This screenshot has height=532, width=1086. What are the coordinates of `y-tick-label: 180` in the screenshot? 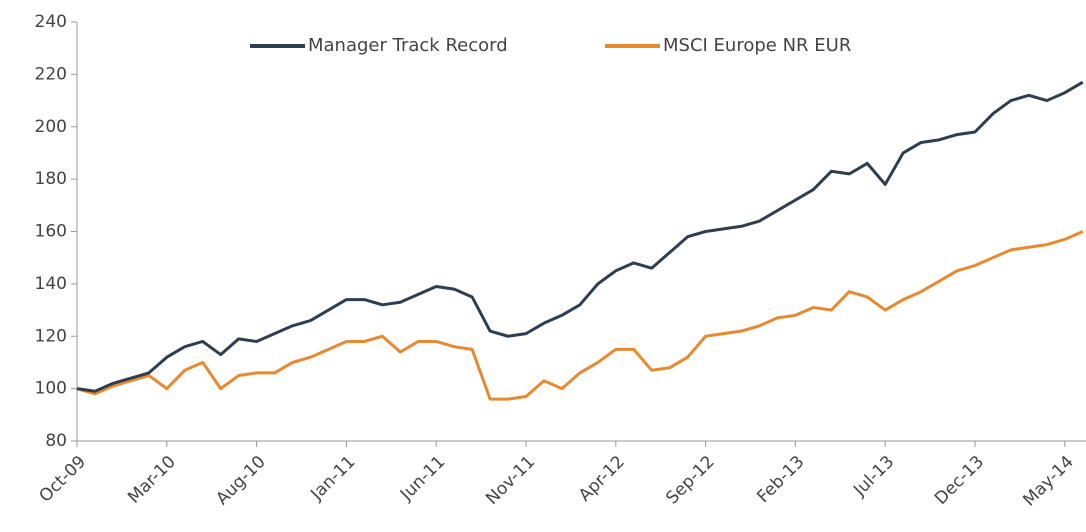 It's located at (51, 179).